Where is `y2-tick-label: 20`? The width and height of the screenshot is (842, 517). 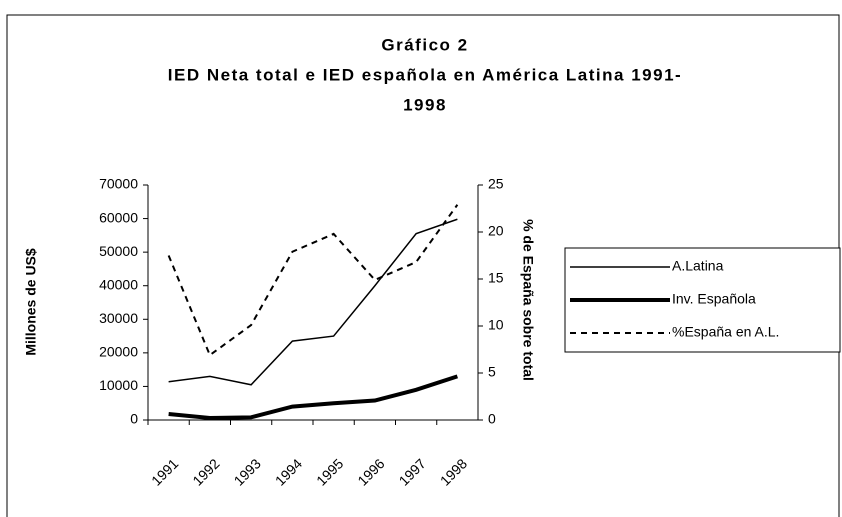
y2-tick-label: 20 is located at coordinates (496, 231).